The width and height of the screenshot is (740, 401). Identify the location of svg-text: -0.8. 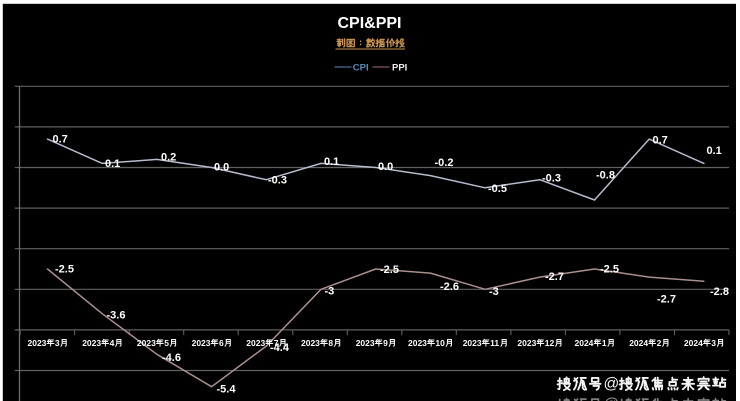
(605, 175).